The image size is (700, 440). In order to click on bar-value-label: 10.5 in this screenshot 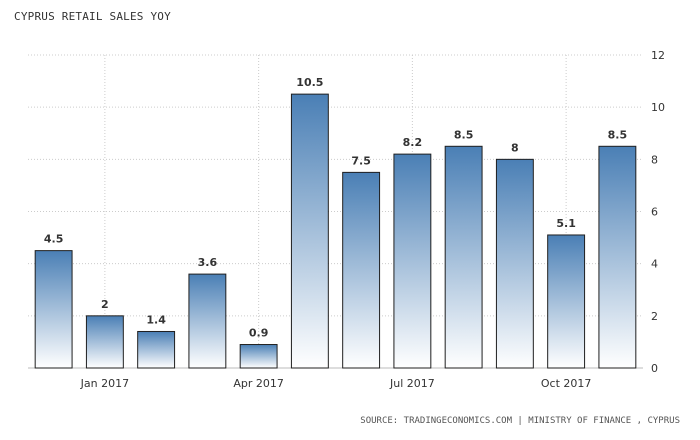, I will do `click(309, 82)`.